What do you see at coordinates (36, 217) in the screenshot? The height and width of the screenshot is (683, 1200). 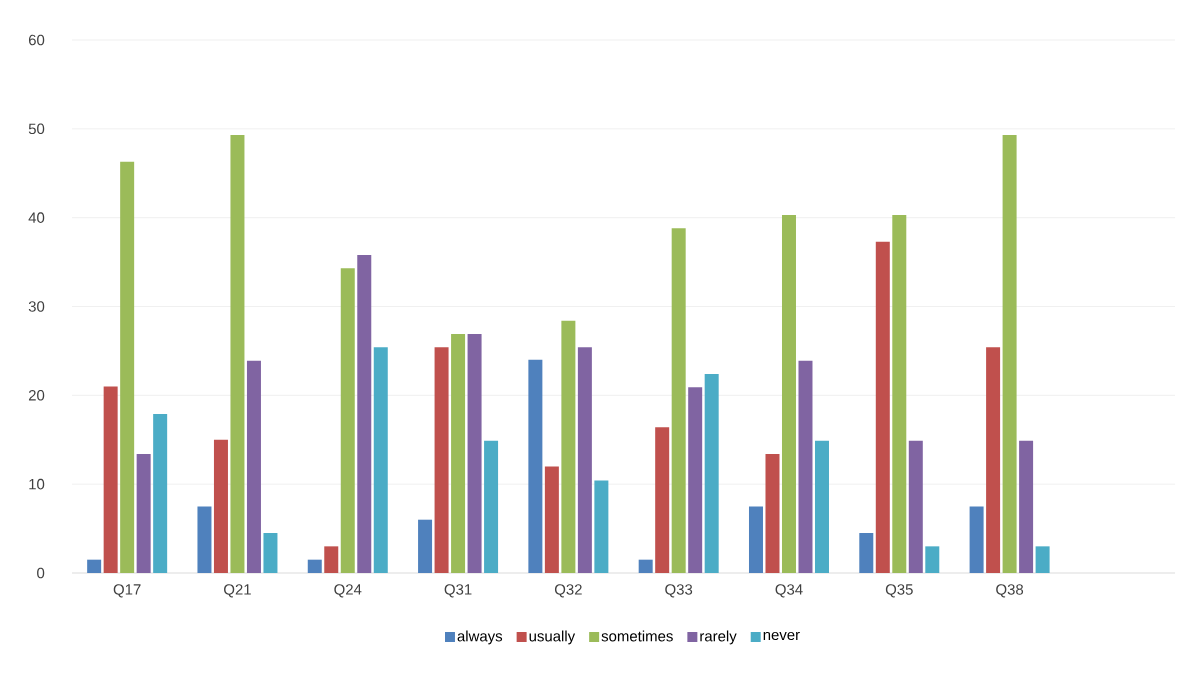 I see `y-tick-label: 40` at bounding box center [36, 217].